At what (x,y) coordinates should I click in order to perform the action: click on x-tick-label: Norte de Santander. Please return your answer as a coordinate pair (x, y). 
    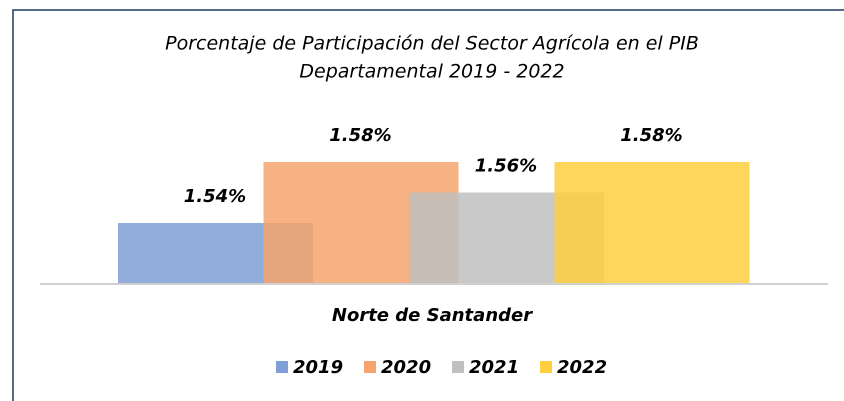
    Looking at the image, I should click on (432, 315).